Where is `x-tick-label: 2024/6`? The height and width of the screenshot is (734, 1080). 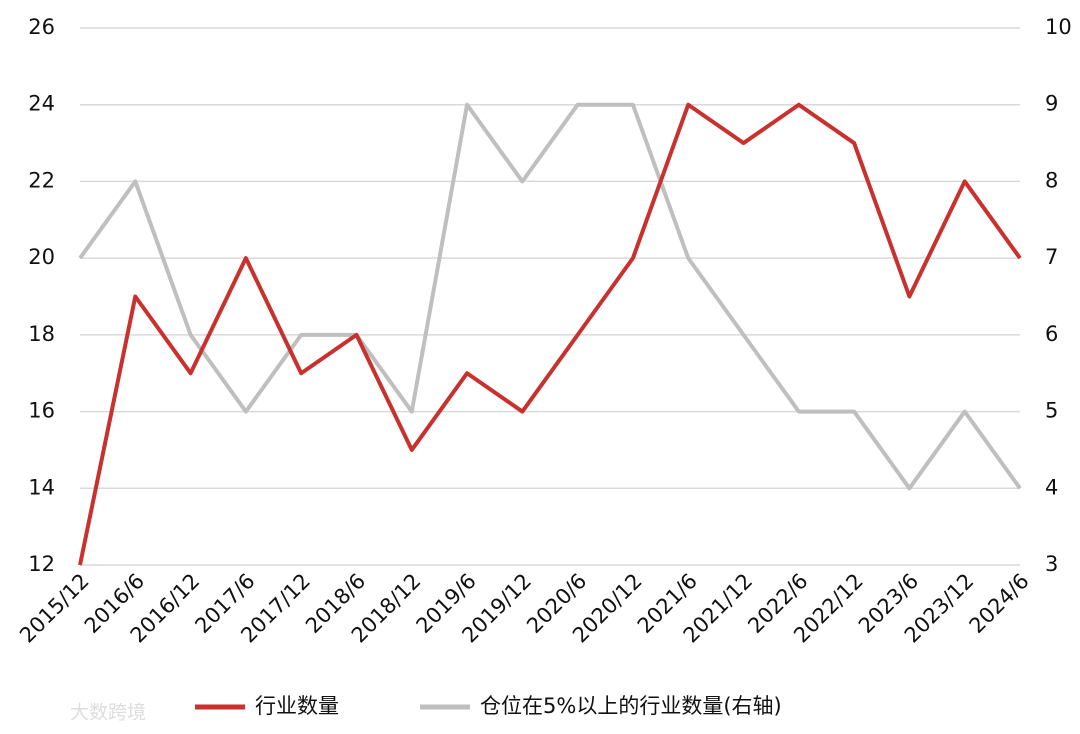
x-tick-label: 2024/6 is located at coordinates (999, 603).